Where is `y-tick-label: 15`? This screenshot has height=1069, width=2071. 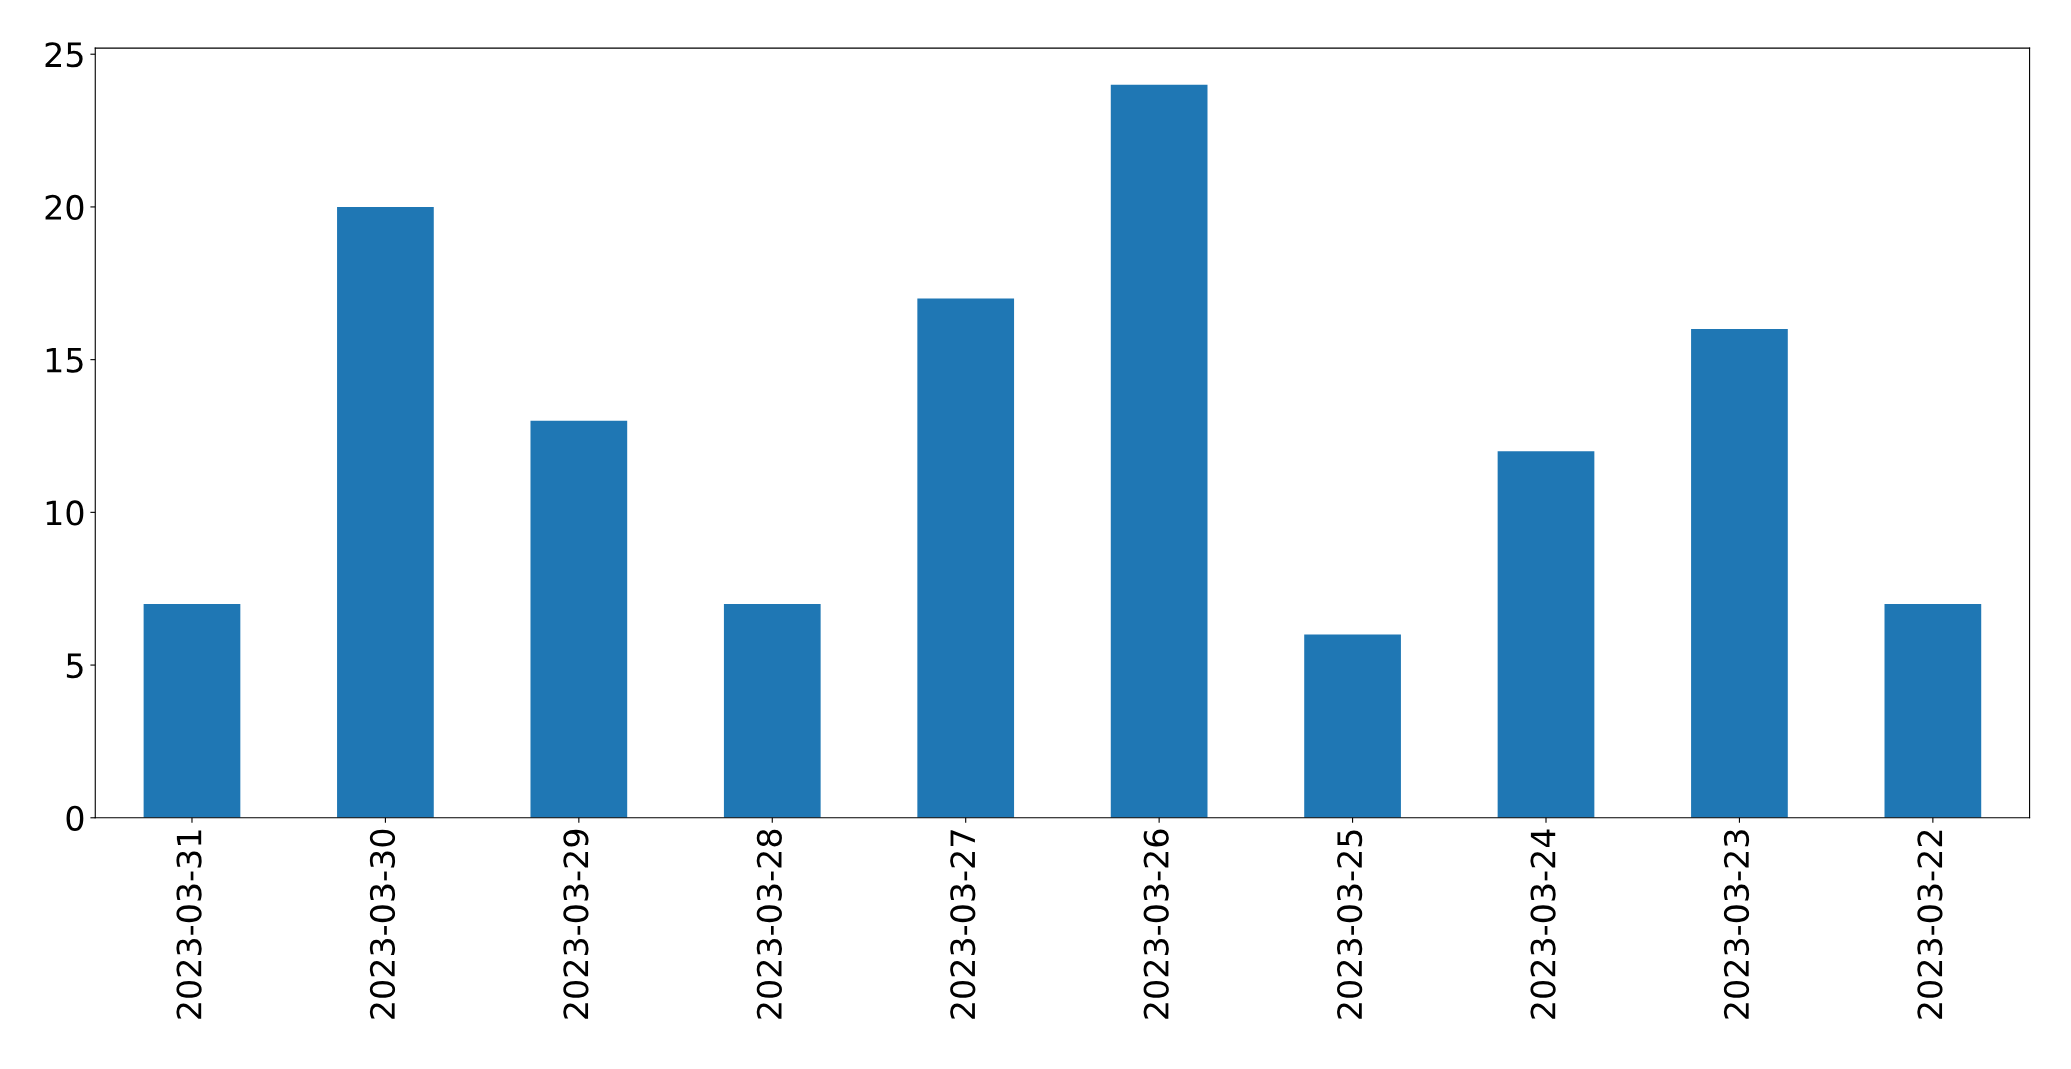 y-tick-label: 15 is located at coordinates (64, 360).